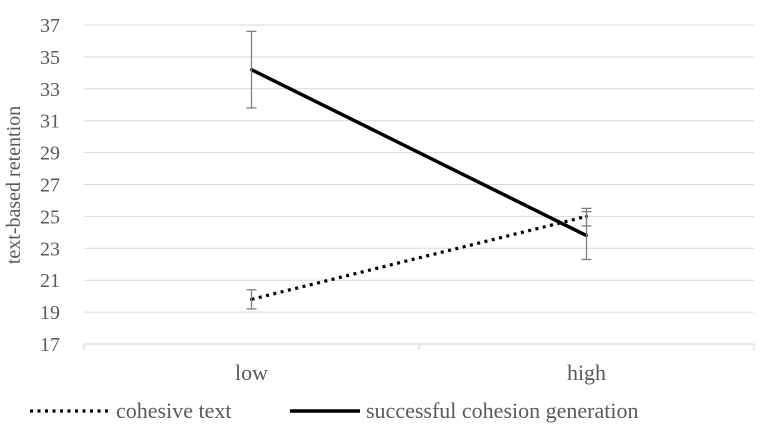  Describe the element at coordinates (50, 26) in the screenshot. I see `y-tick-label: 37` at that location.